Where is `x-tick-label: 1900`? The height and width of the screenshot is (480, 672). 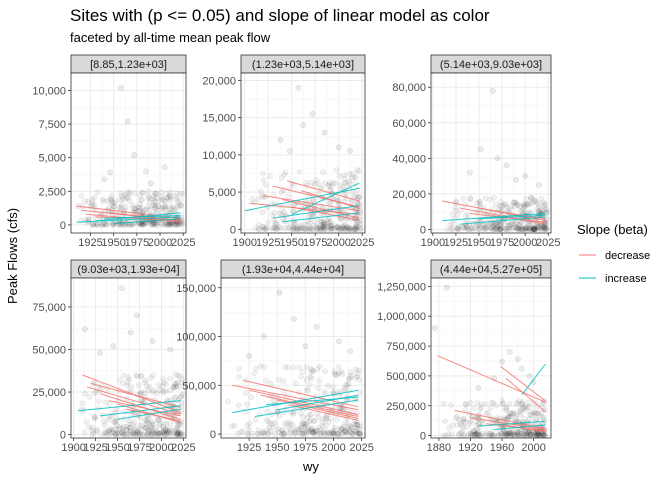 x-tick-label: 1900 is located at coordinates (73, 448).